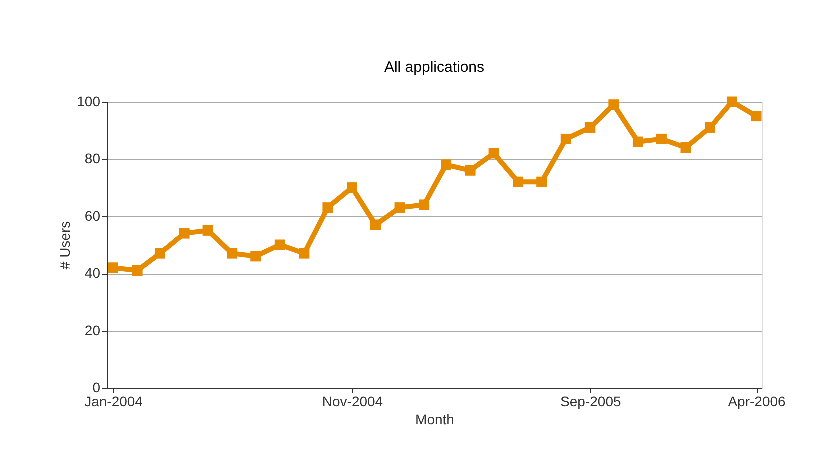  I want to click on y-tick-label: 80, so click(92, 158).